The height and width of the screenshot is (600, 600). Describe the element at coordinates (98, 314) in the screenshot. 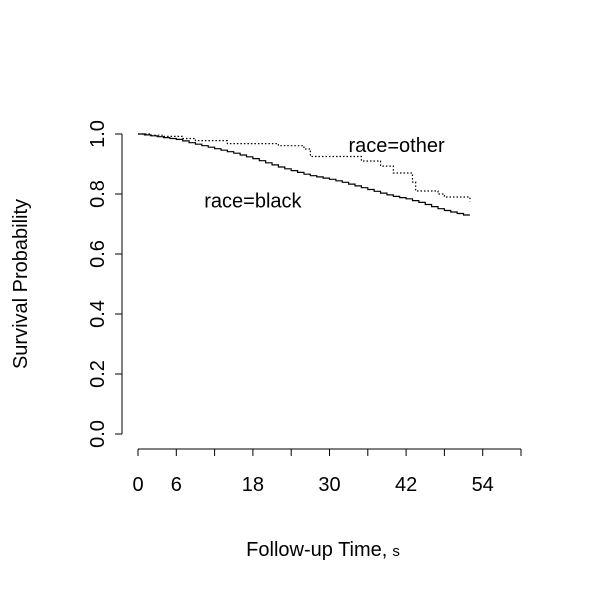

I see `y-tick-label: 0.4` at that location.